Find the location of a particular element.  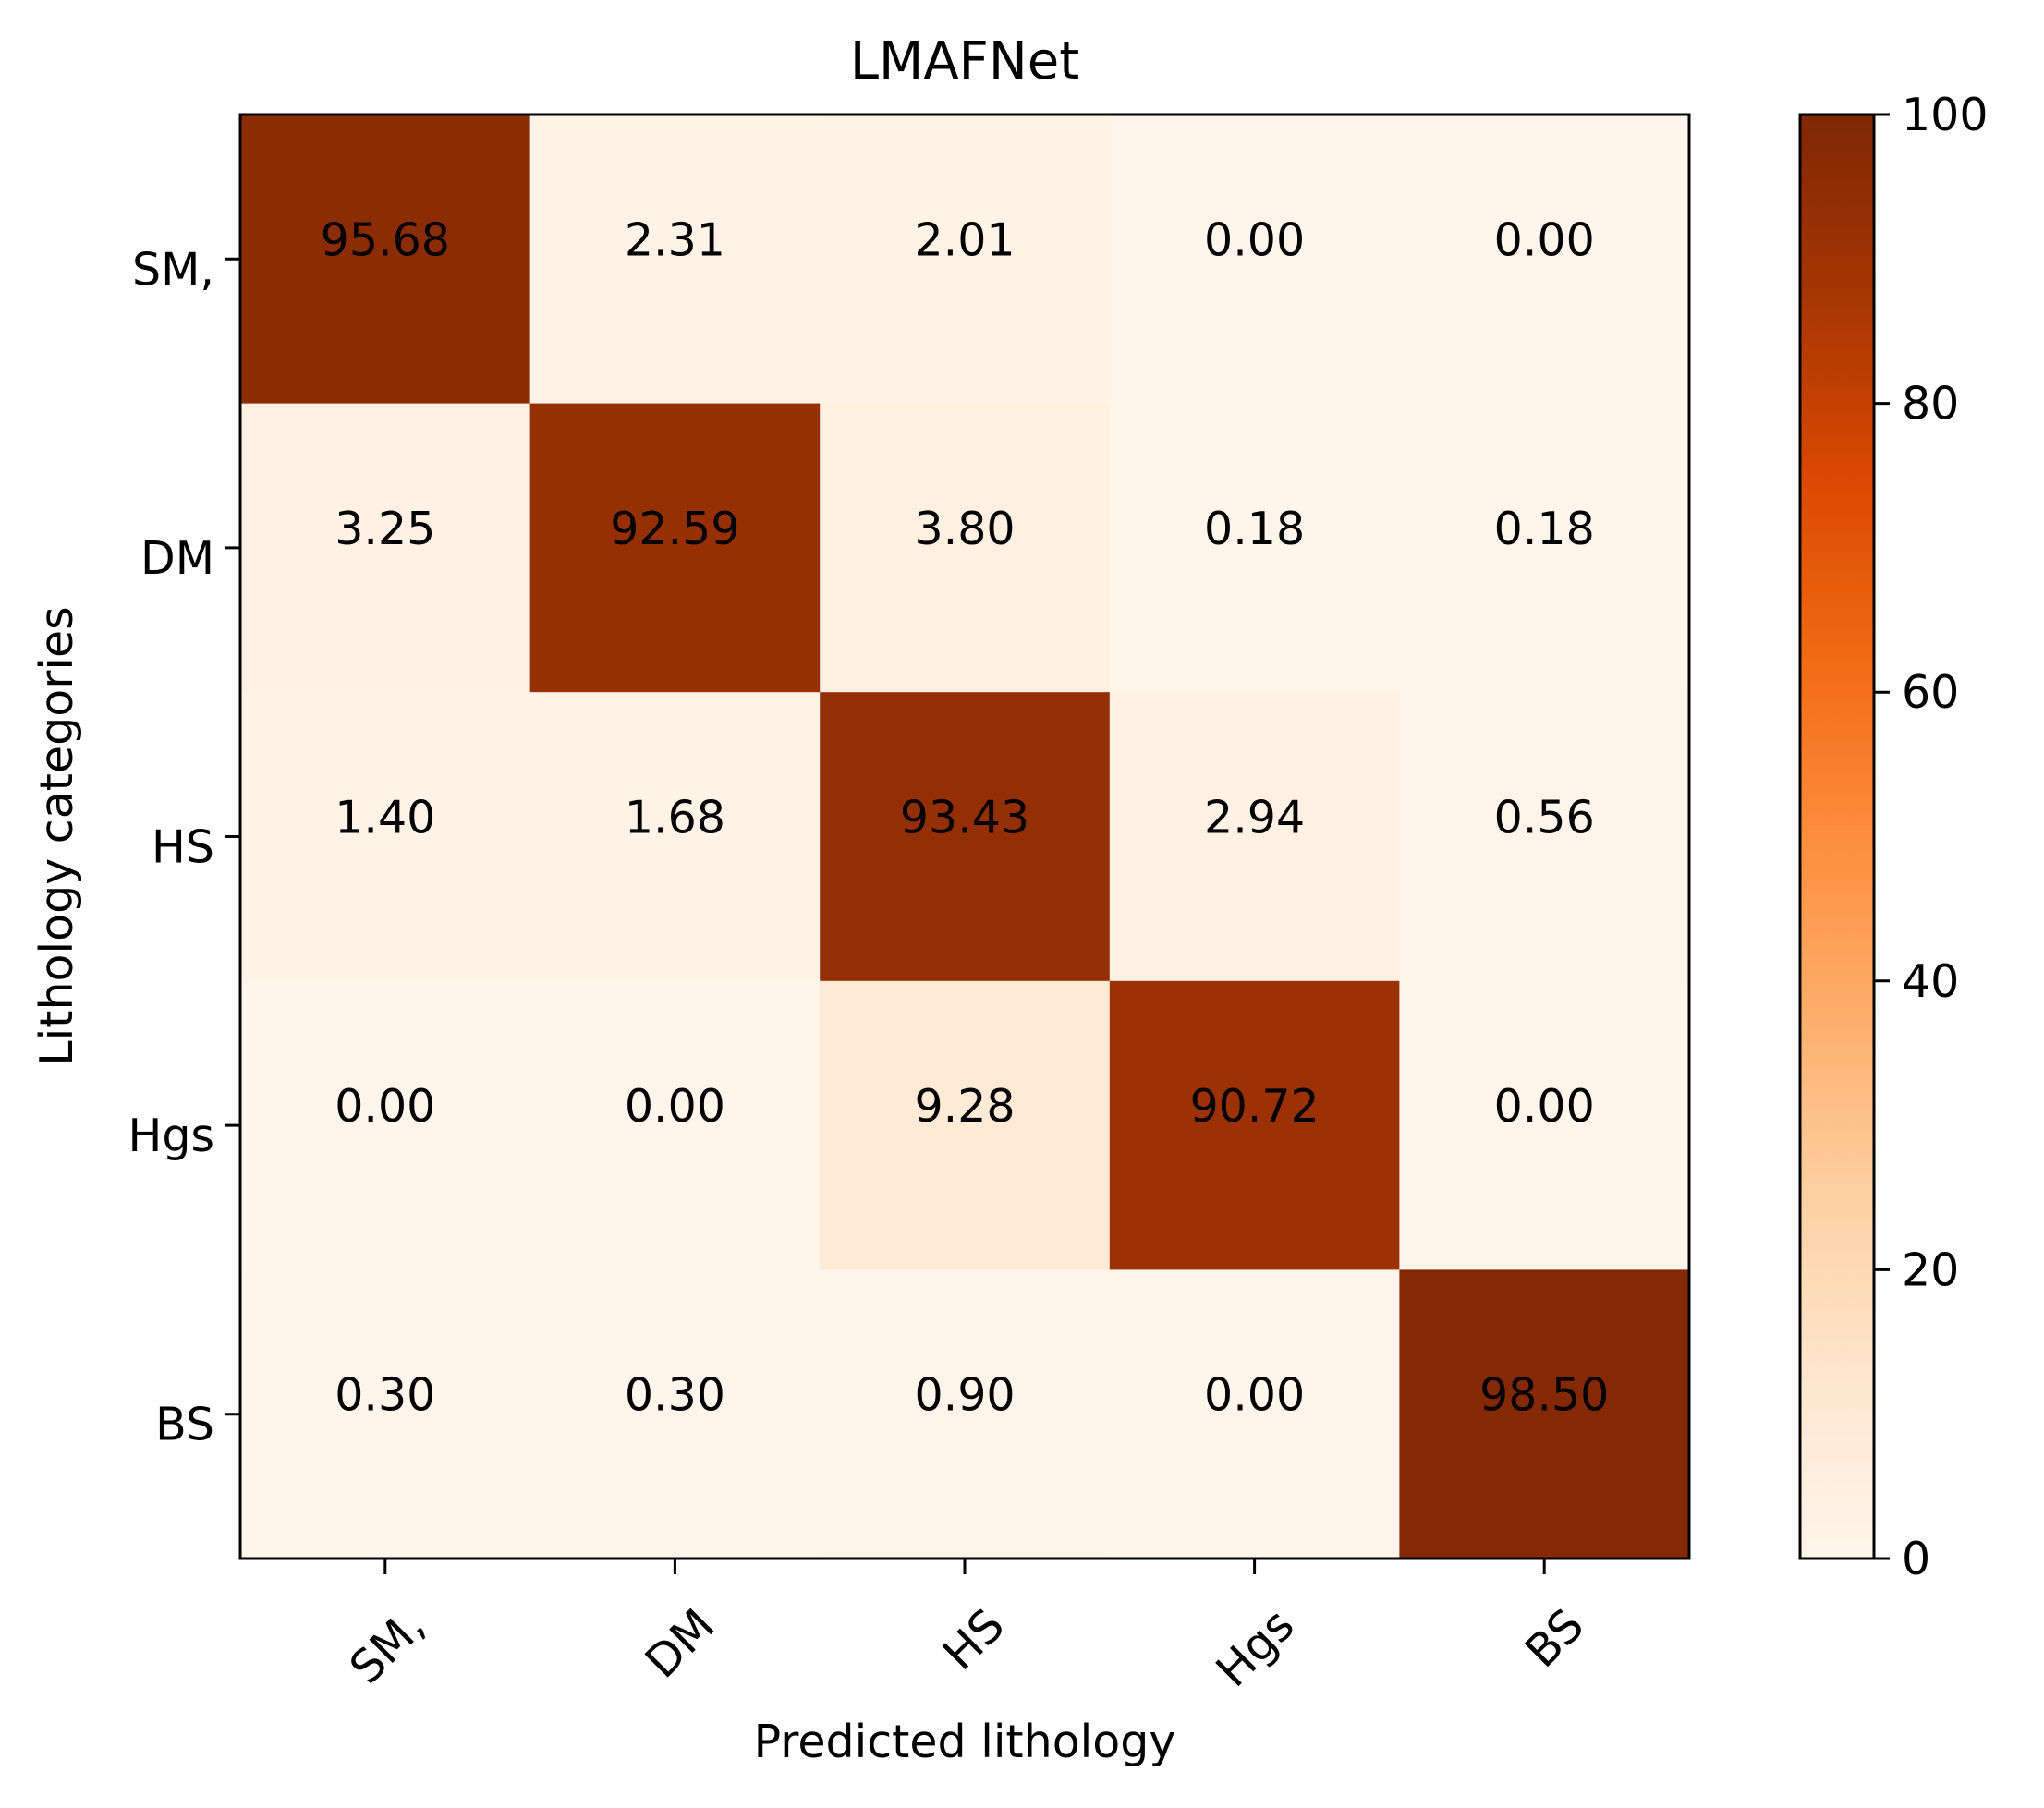

cell-value-label: 0.90 is located at coordinates (965, 1396).